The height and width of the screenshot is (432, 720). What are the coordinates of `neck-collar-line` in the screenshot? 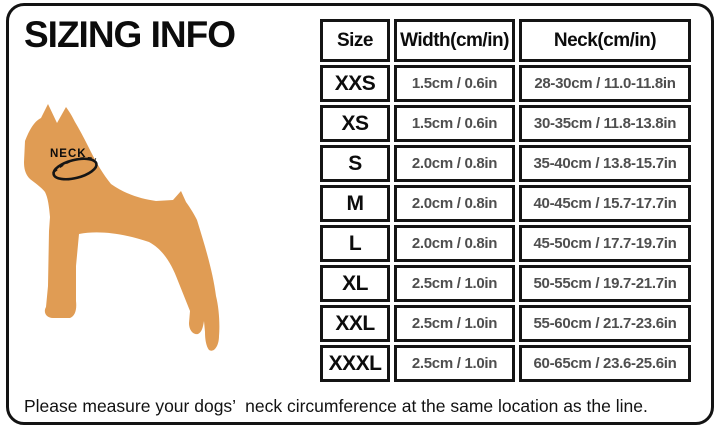 It's located at (75, 169).